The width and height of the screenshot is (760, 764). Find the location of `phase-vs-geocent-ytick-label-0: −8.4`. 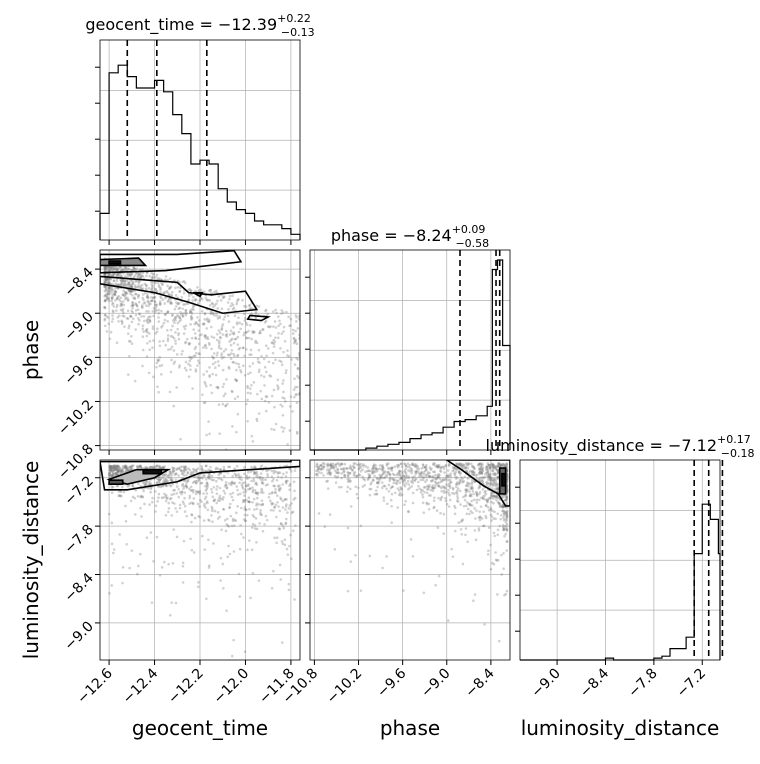

phase-vs-geocent-ytick-label-0: −8.4 is located at coordinates (78, 282).